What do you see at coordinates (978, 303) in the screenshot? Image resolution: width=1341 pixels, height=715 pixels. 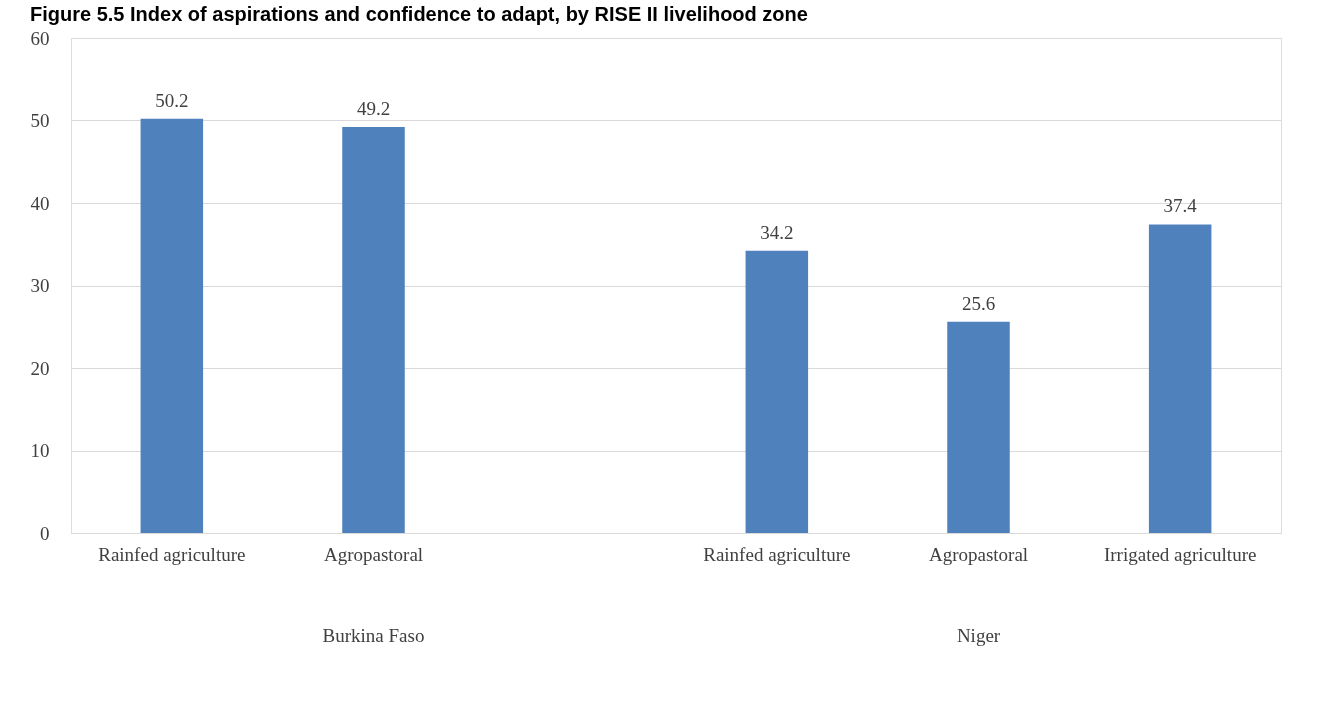 I see `data-label: 25.6` at bounding box center [978, 303].